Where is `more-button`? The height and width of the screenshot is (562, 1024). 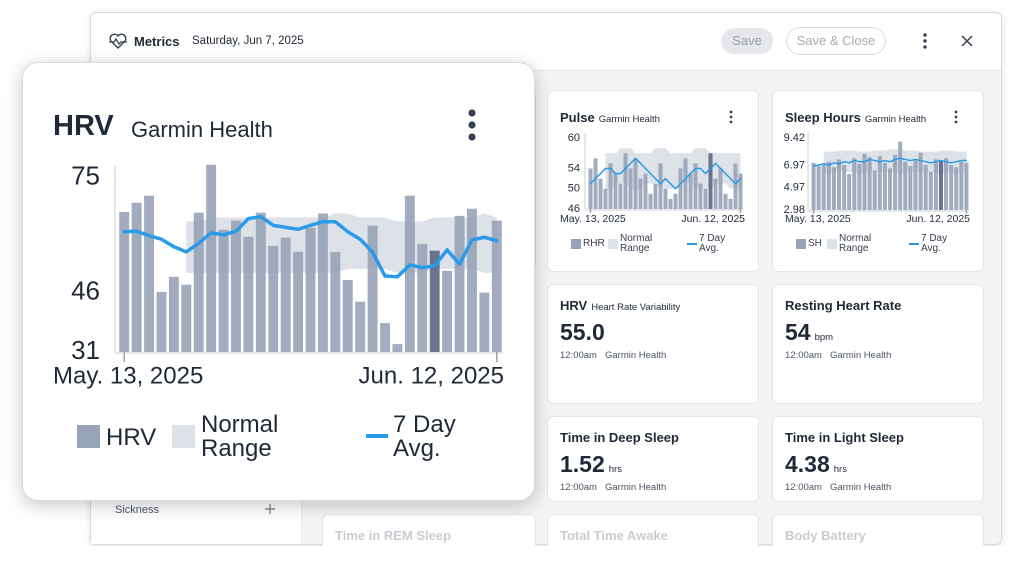
more-button is located at coordinates (925, 41).